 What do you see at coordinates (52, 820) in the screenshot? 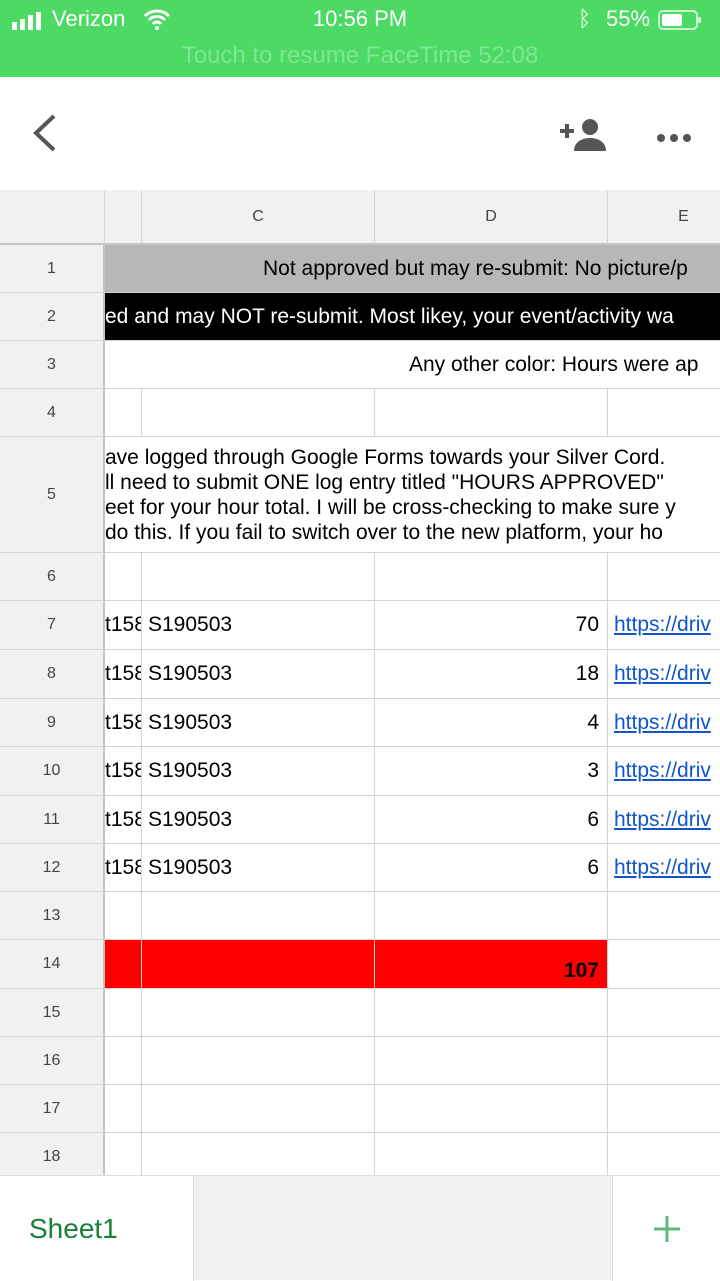
I see `row-header-11: 11` at bounding box center [52, 820].